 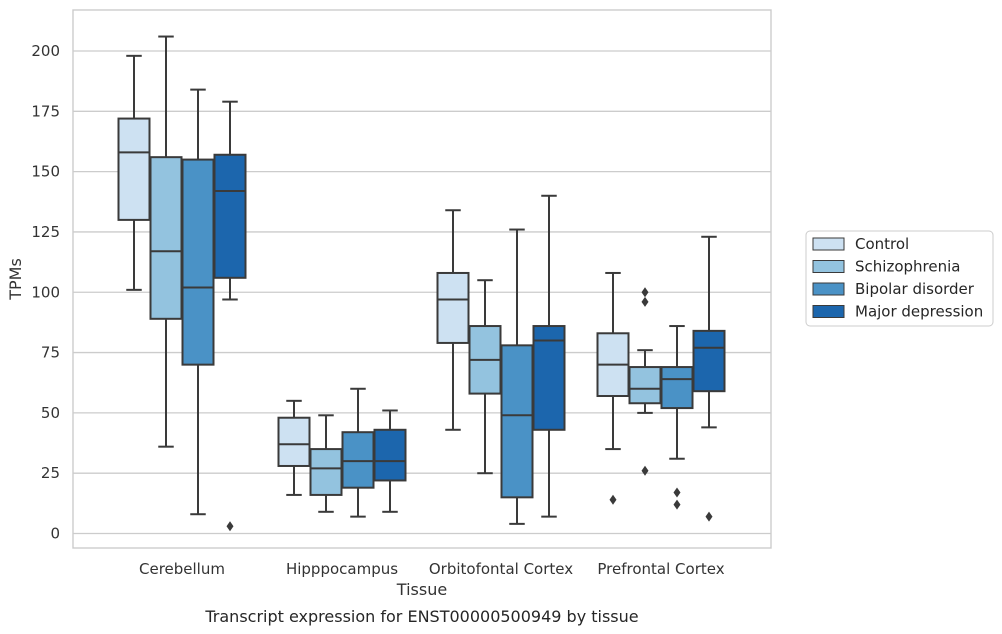 I want to click on y-tick-label: 25, so click(x=50, y=473).